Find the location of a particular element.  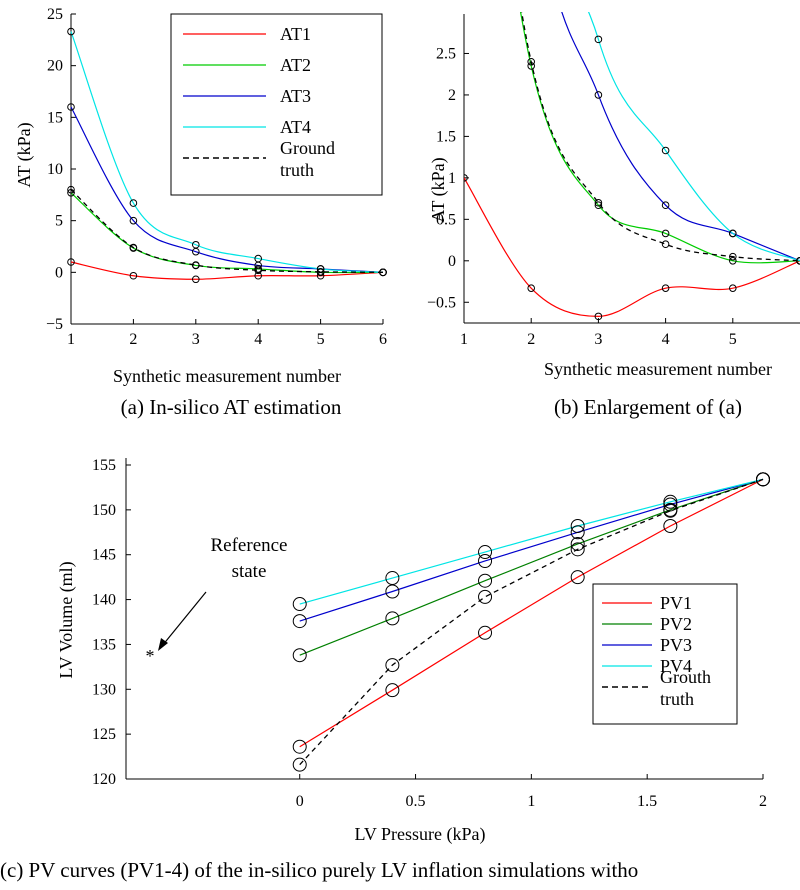

panel-b-x-tick-label: 1 is located at coordinates (464, 339).